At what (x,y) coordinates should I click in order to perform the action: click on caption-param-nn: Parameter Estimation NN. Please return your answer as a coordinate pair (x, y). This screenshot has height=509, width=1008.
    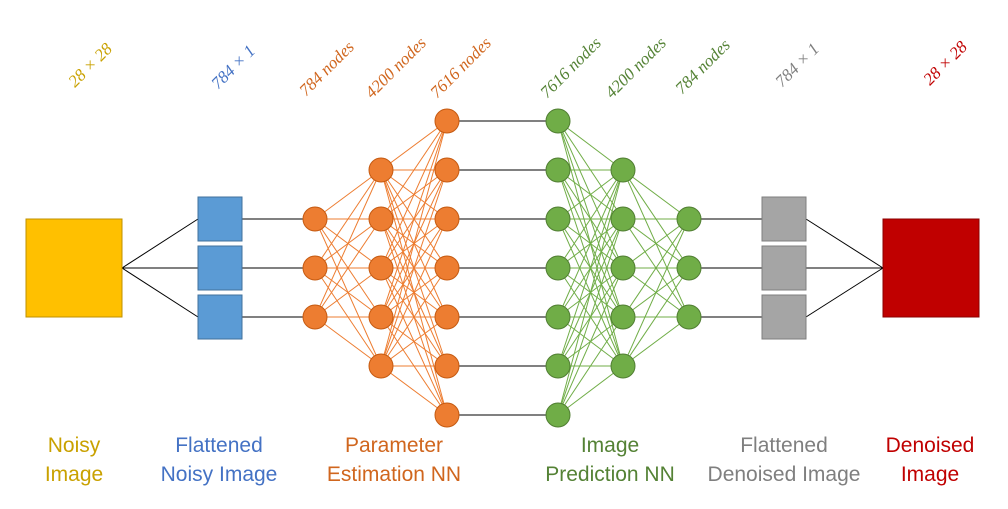
    Looking at the image, I should click on (394, 460).